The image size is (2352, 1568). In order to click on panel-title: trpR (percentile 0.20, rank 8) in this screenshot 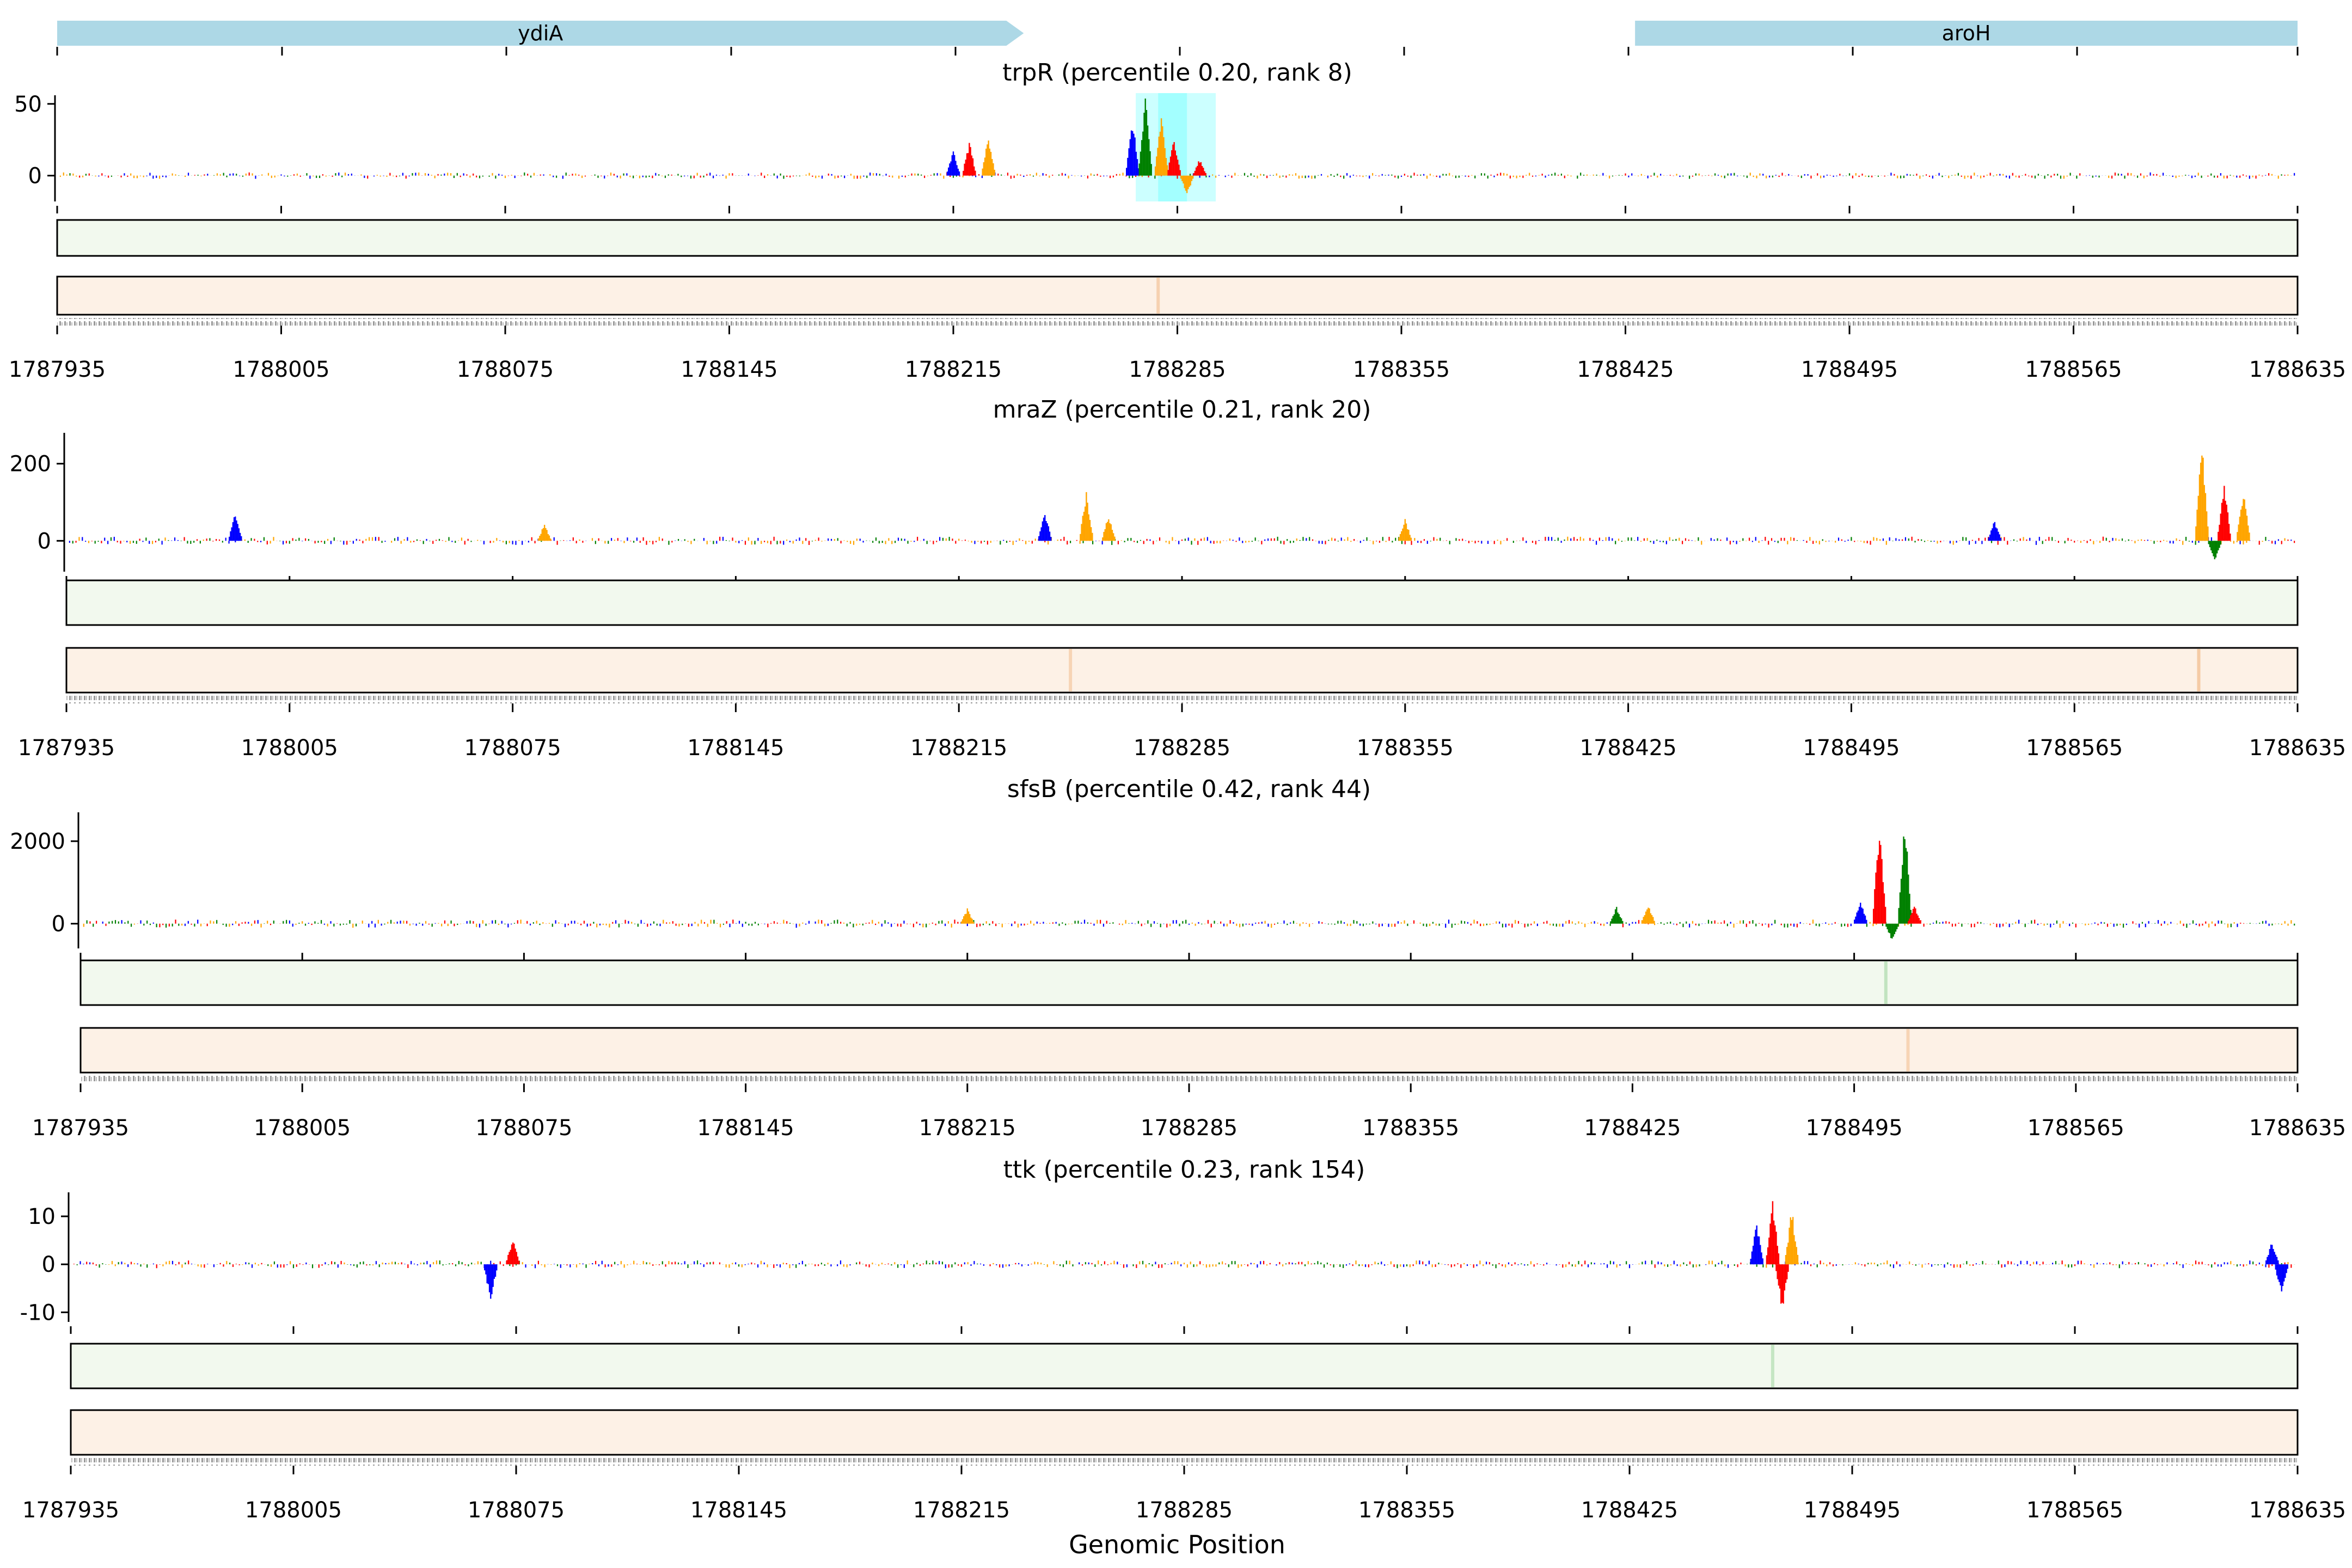, I will do `click(1177, 73)`.